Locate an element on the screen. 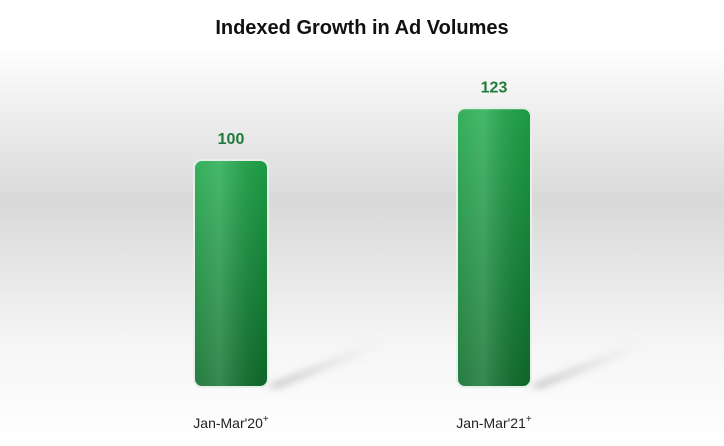  category-label-1: Jan-Mar'20+ is located at coordinates (231, 422).